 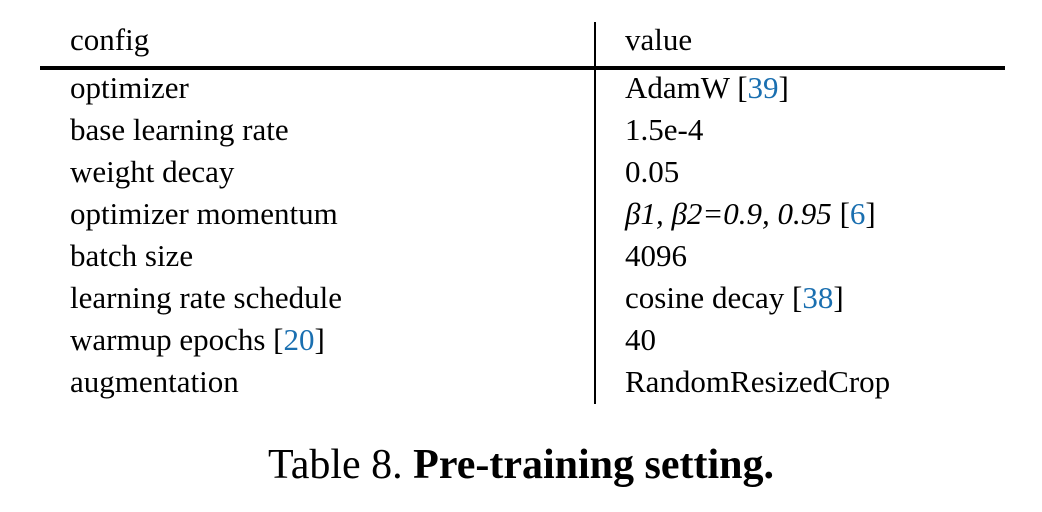 I want to click on citation-link: 6, so click(x=857, y=213).